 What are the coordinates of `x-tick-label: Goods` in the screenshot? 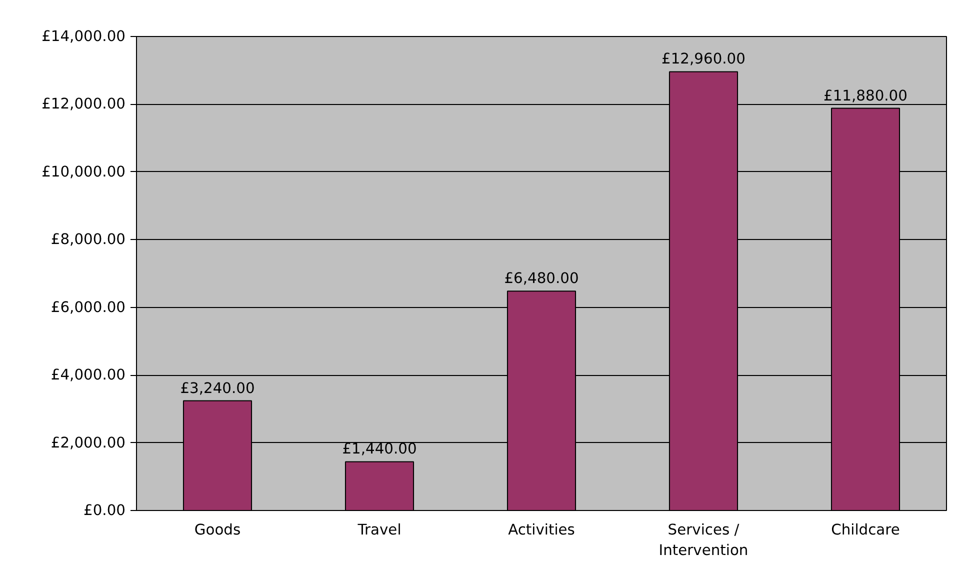 It's located at (217, 530).